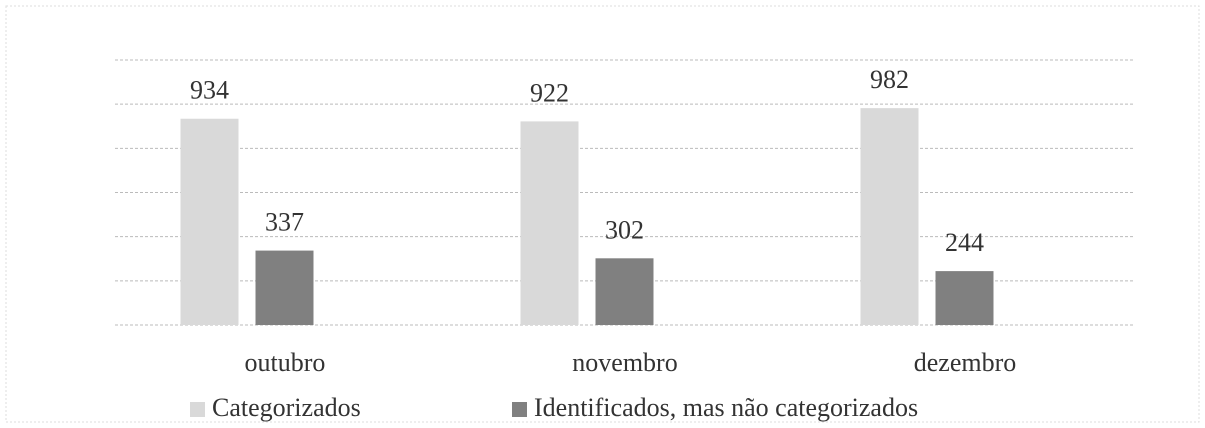 The height and width of the screenshot is (428, 1205). What do you see at coordinates (624, 362) in the screenshot?
I see `x-tick-label: novembro` at bounding box center [624, 362].